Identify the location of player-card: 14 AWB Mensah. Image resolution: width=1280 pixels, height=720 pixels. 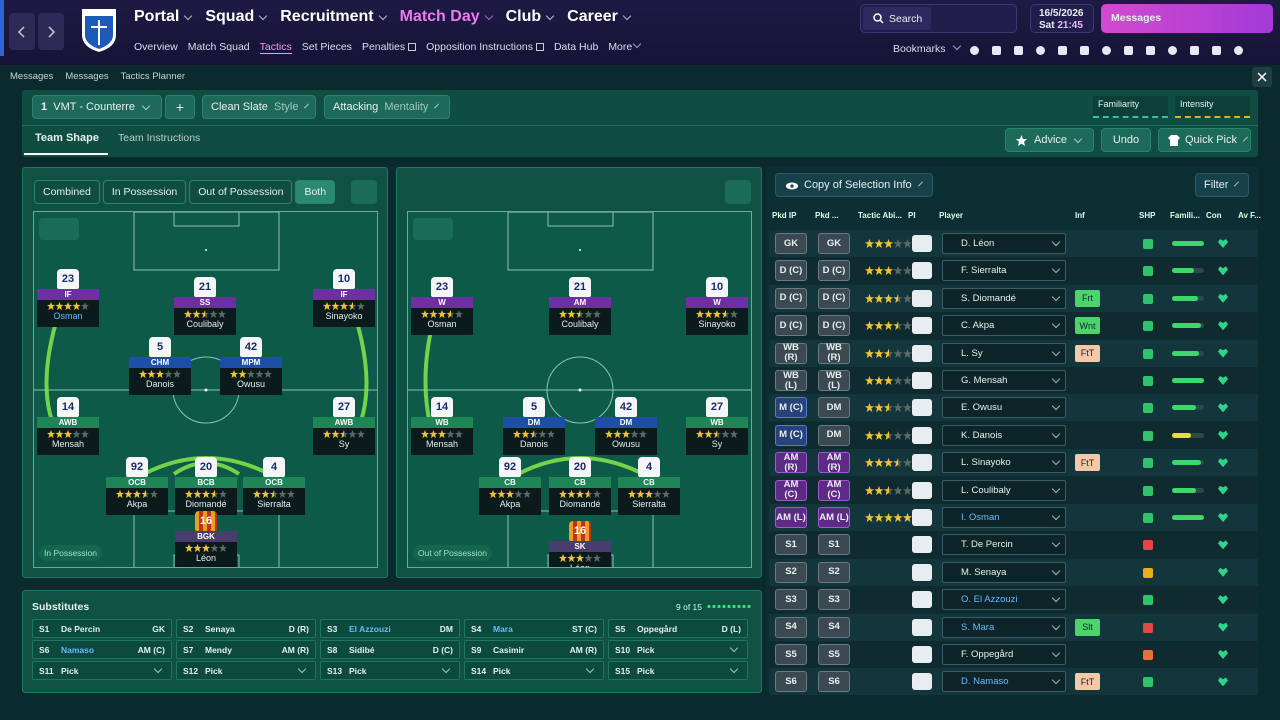
(68, 426).